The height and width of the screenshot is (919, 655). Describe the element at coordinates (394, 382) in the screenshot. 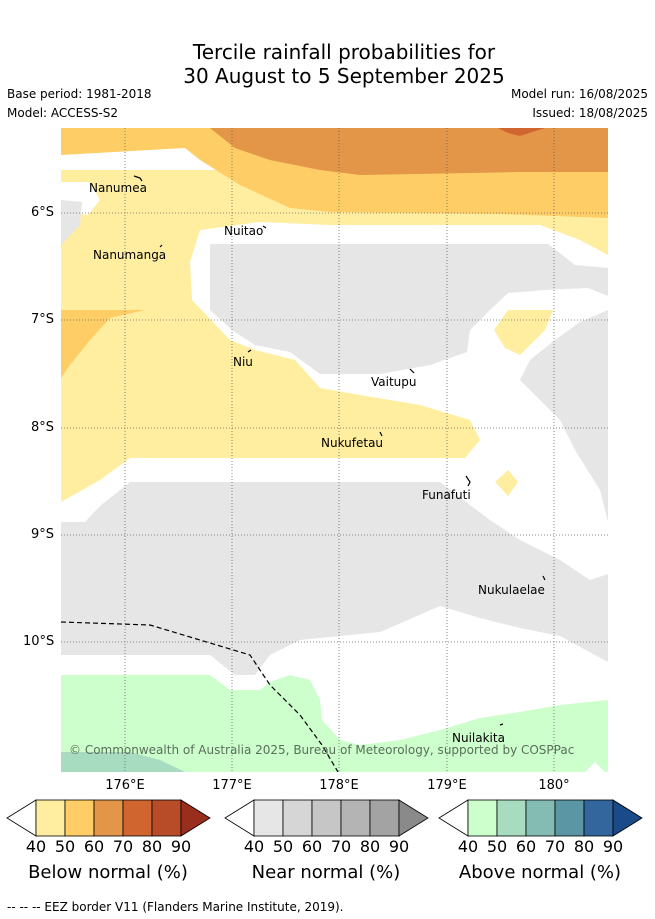

I see `place-label-vaitupu: Vaitupu` at that location.